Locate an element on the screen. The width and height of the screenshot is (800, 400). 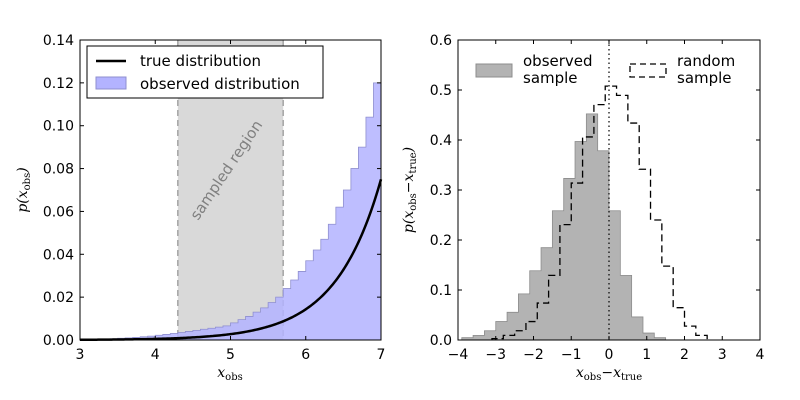
left-x-axis-label: xobs is located at coordinates (229, 374).